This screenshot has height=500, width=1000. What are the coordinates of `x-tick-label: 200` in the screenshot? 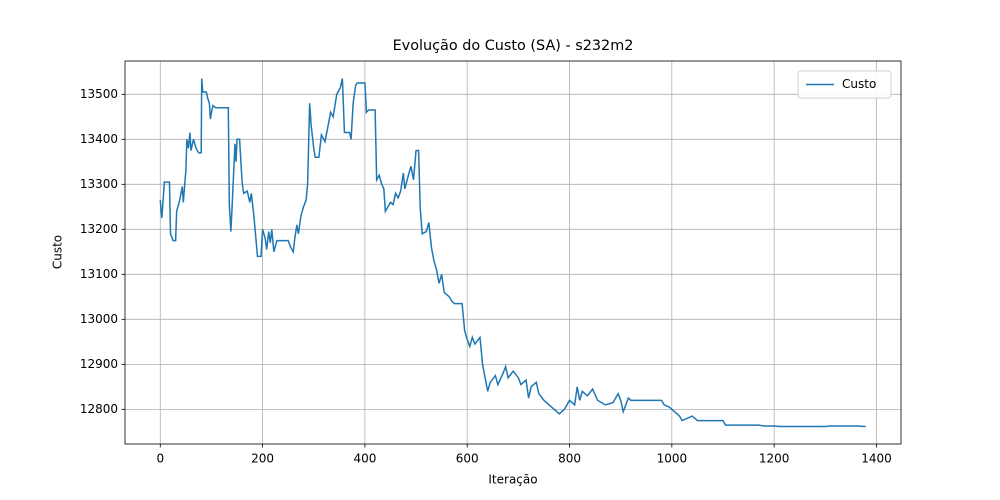 It's located at (262, 459).